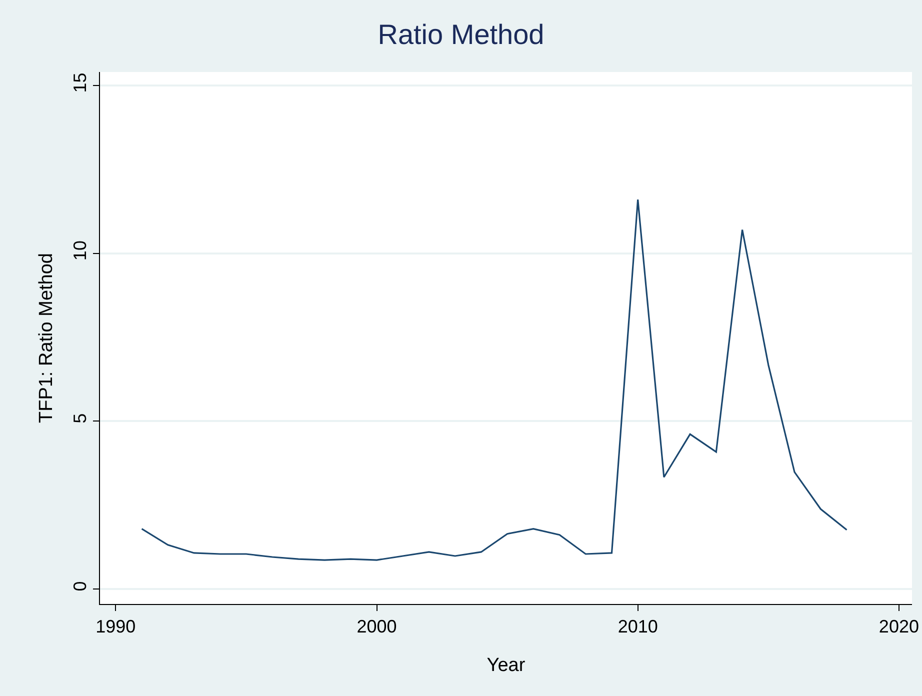 The height and width of the screenshot is (696, 922). What do you see at coordinates (80, 586) in the screenshot?
I see `y-tick-label: 0` at bounding box center [80, 586].